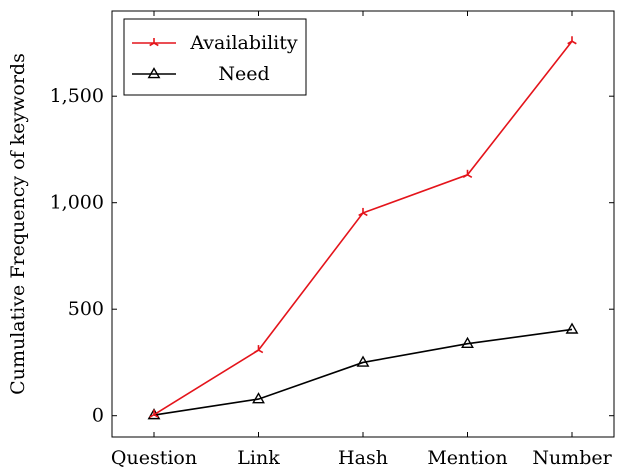  Describe the element at coordinates (86, 309) in the screenshot. I see `y-tick-label: 500` at that location.